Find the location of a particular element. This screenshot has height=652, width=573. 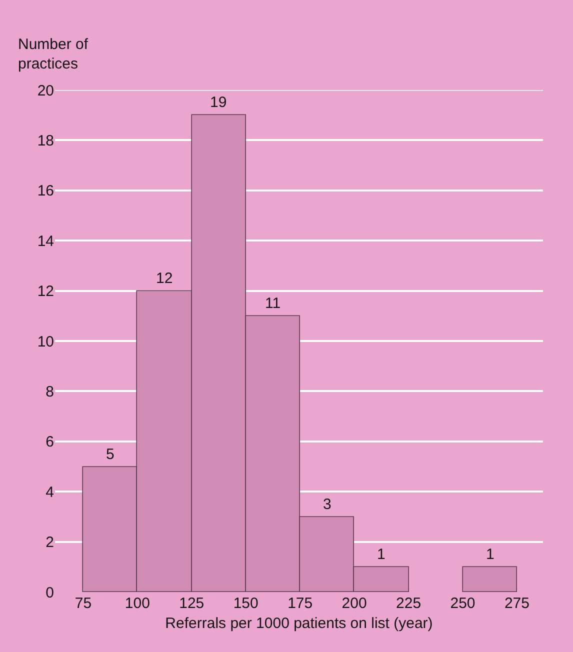

data-label: 3 is located at coordinates (327, 504).